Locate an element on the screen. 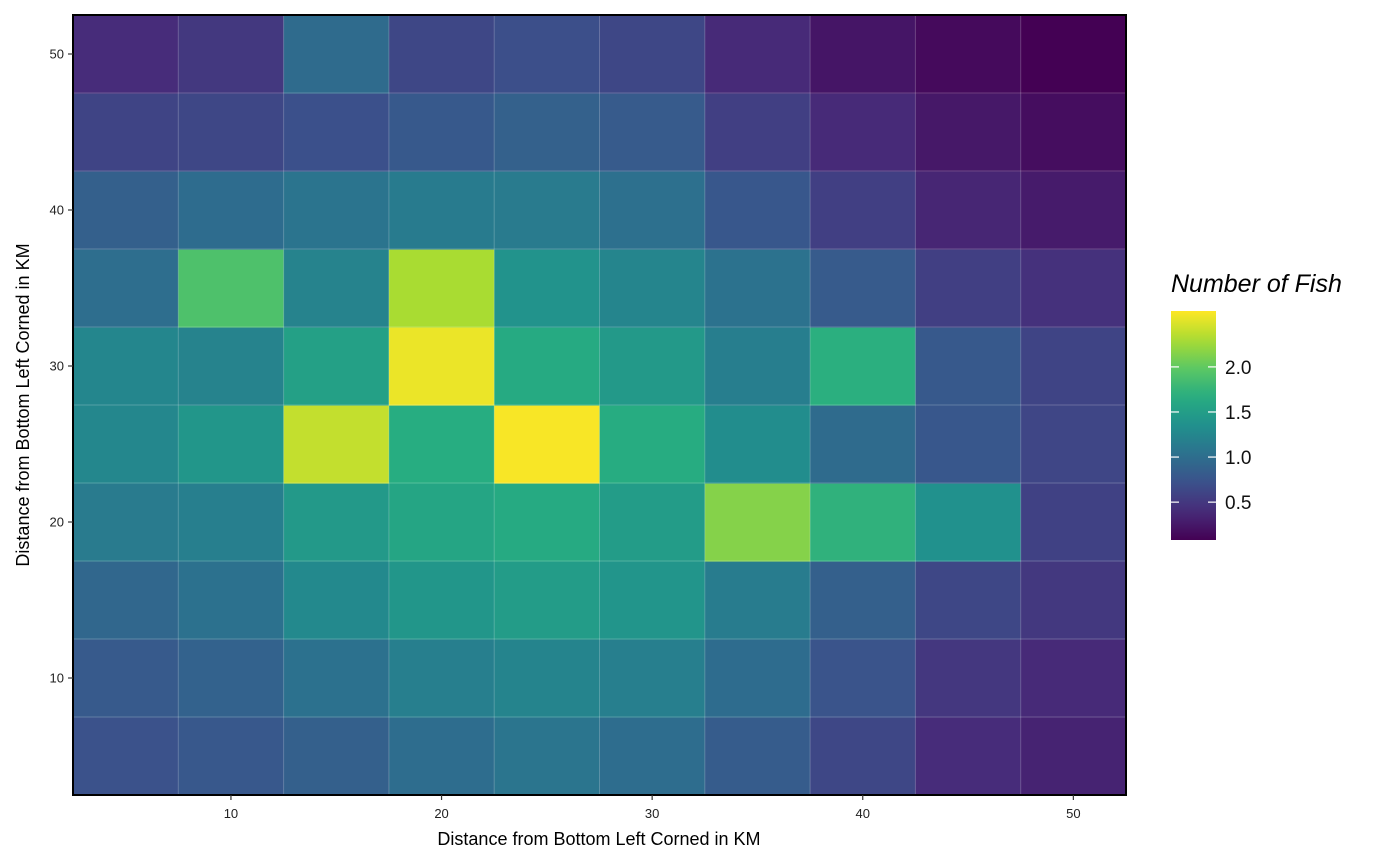  y-axis-title: Distance from Bottom Left Corned in KM is located at coordinates (23, 404).